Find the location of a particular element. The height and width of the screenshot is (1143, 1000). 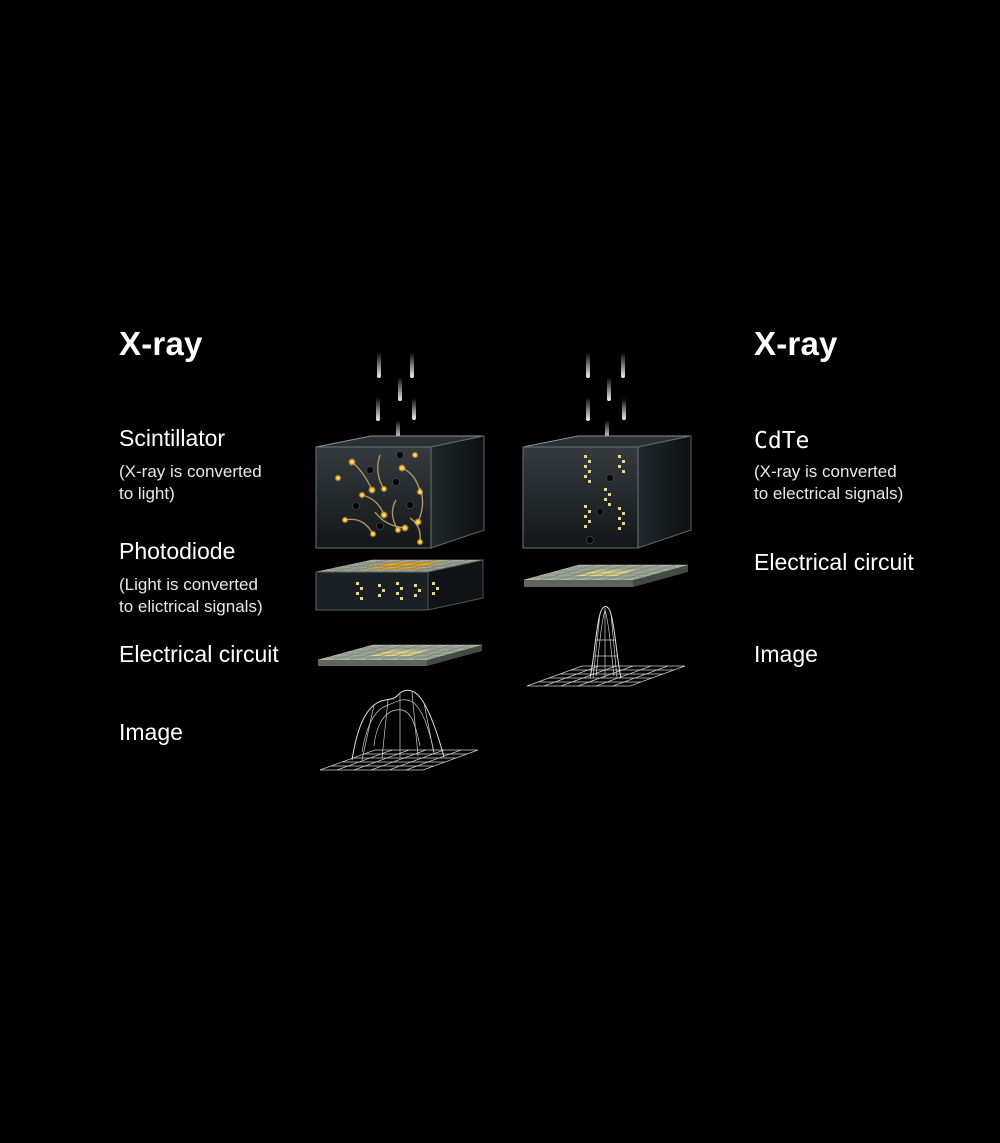

scintillator-label: Scintillator is located at coordinates (172, 438).